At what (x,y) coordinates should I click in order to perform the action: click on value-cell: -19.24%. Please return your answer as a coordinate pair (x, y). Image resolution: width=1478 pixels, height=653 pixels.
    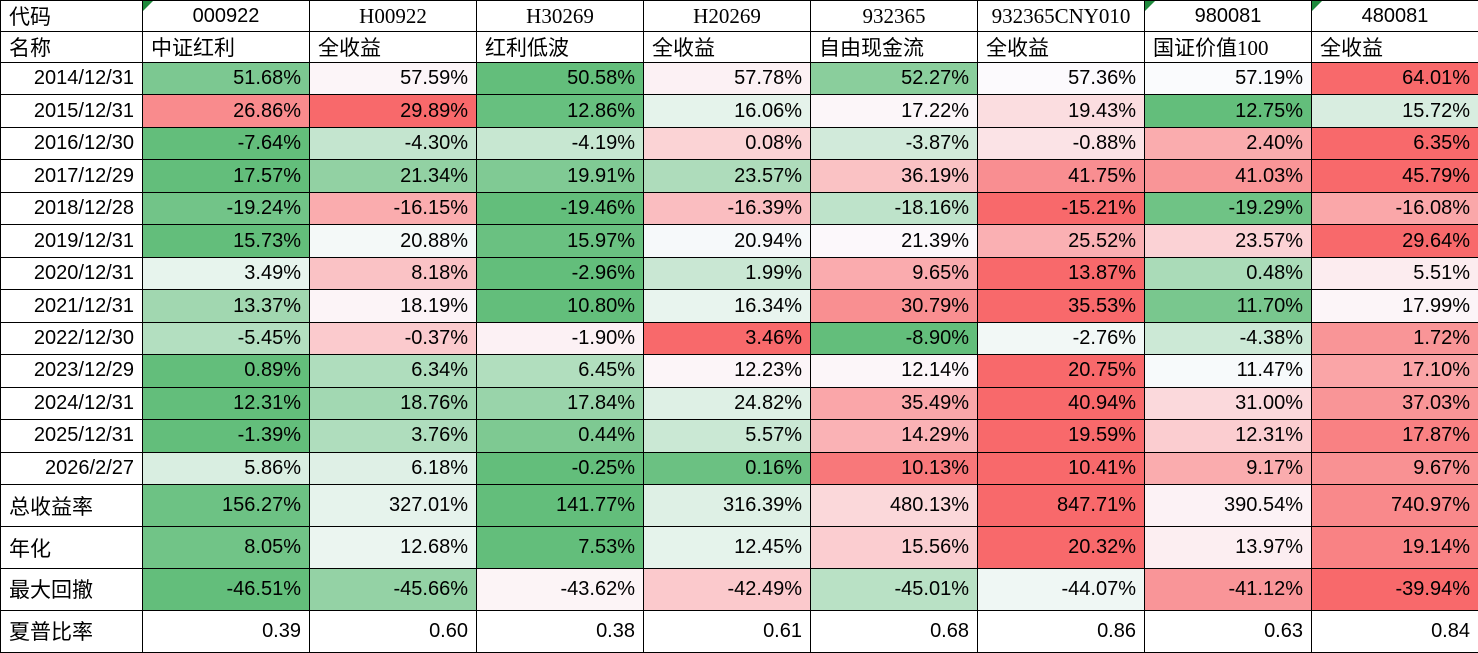
    Looking at the image, I should click on (226, 208).